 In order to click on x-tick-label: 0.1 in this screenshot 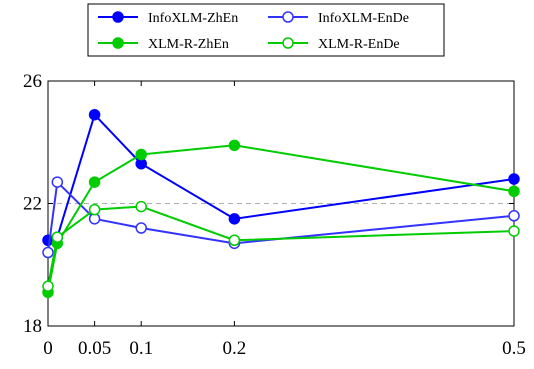, I will do `click(141, 348)`.